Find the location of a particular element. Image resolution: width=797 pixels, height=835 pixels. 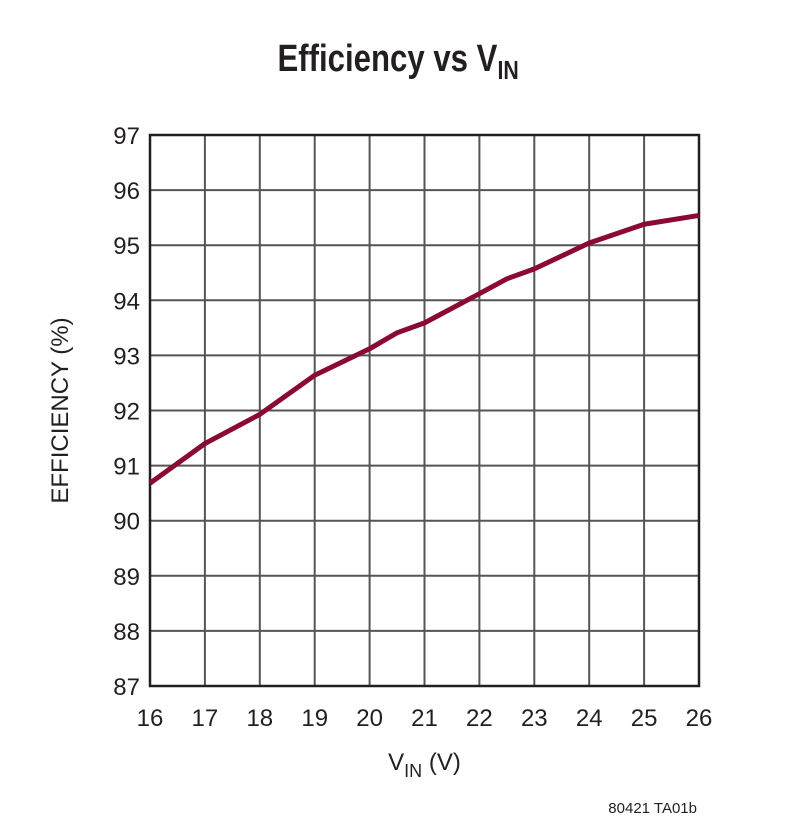

x-tick-label: 22 is located at coordinates (479, 718).